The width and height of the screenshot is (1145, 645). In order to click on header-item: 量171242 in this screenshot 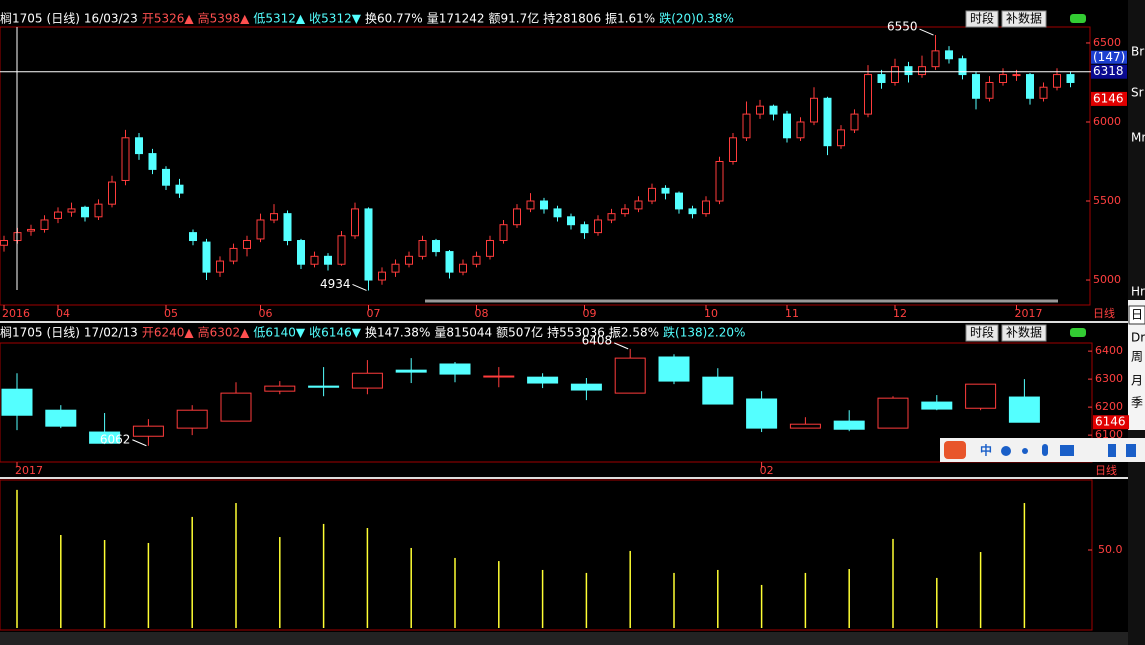, I will do `click(456, 19)`.